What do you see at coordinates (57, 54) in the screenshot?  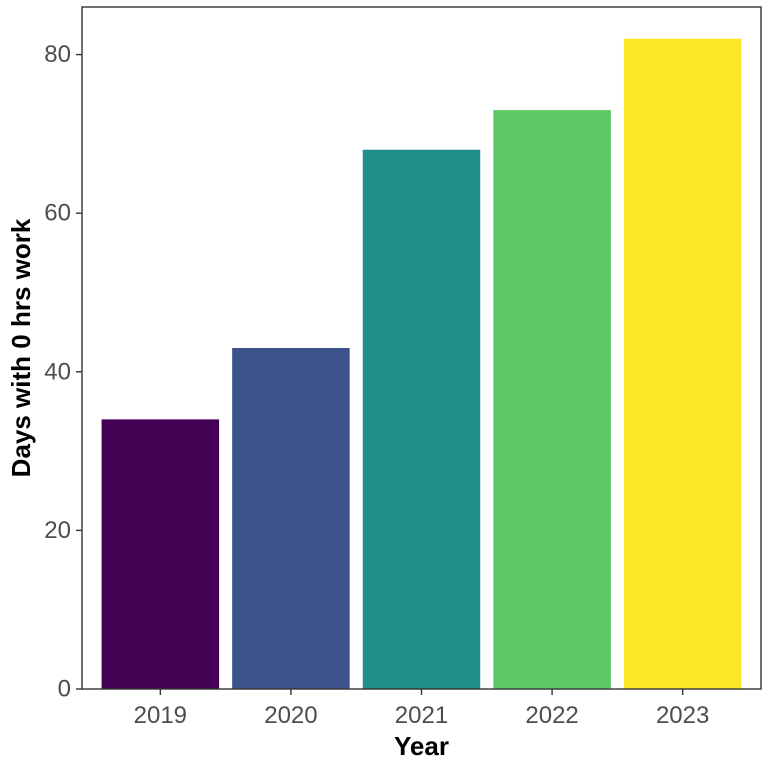 I see `y-tick-label: 80` at bounding box center [57, 54].